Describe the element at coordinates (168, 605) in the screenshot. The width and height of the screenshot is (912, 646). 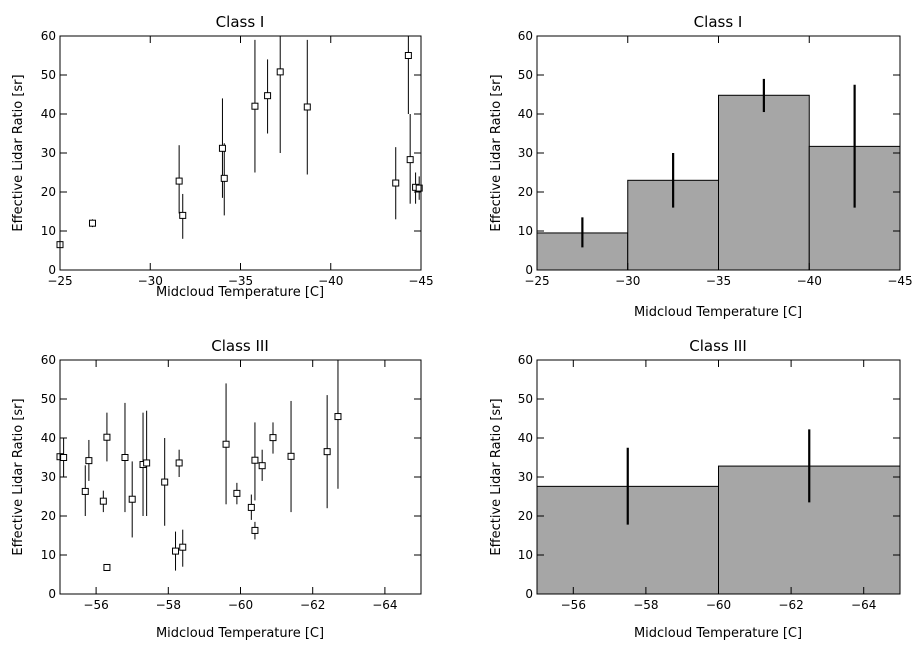
I see `x-tick-label: −58` at that location.